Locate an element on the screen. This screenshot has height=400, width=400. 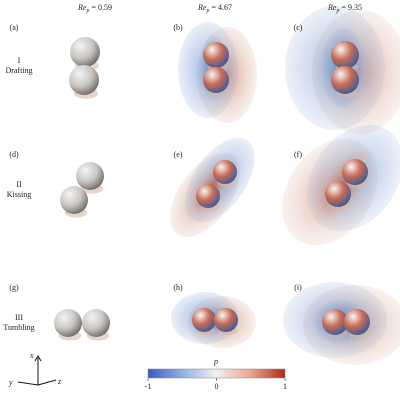
tick-label: -1 is located at coordinates (148, 386).